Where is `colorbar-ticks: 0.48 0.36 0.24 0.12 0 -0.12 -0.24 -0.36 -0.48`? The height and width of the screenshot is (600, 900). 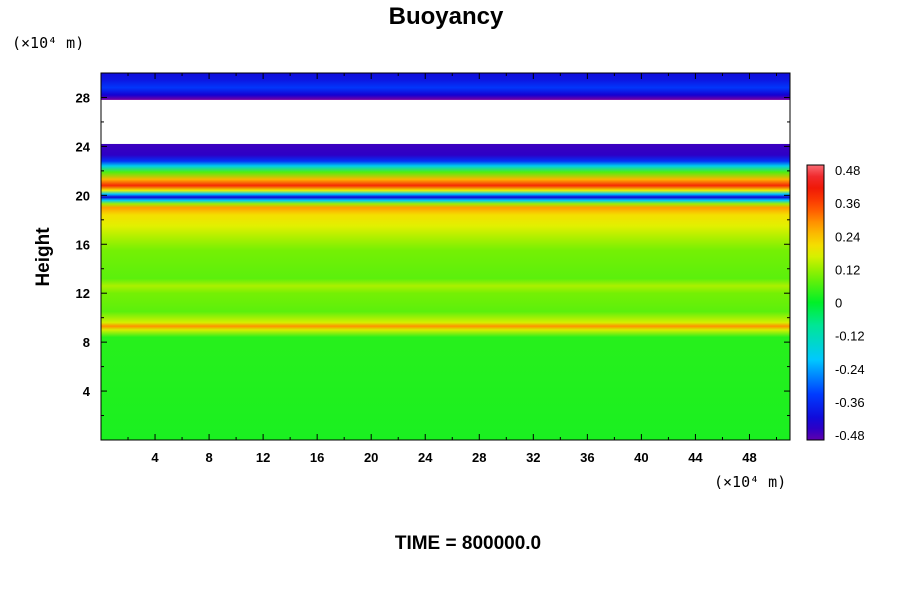 colorbar-ticks: 0.48 0.36 0.24 0.12 0 -0.12 -0.24 -0.36 -0.48 is located at coordinates (850, 303).